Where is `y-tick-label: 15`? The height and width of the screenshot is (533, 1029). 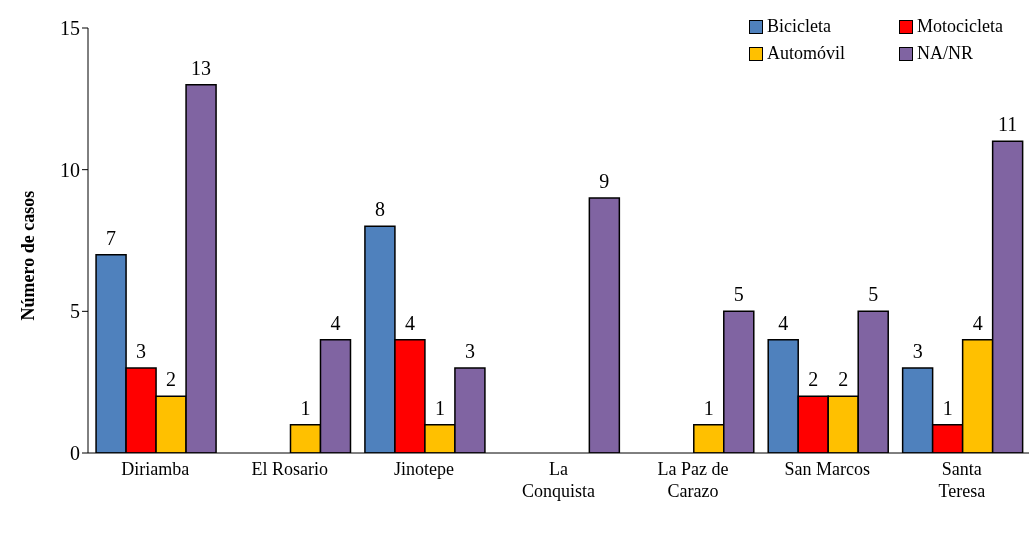
y-tick-label: 15 is located at coordinates (70, 28).